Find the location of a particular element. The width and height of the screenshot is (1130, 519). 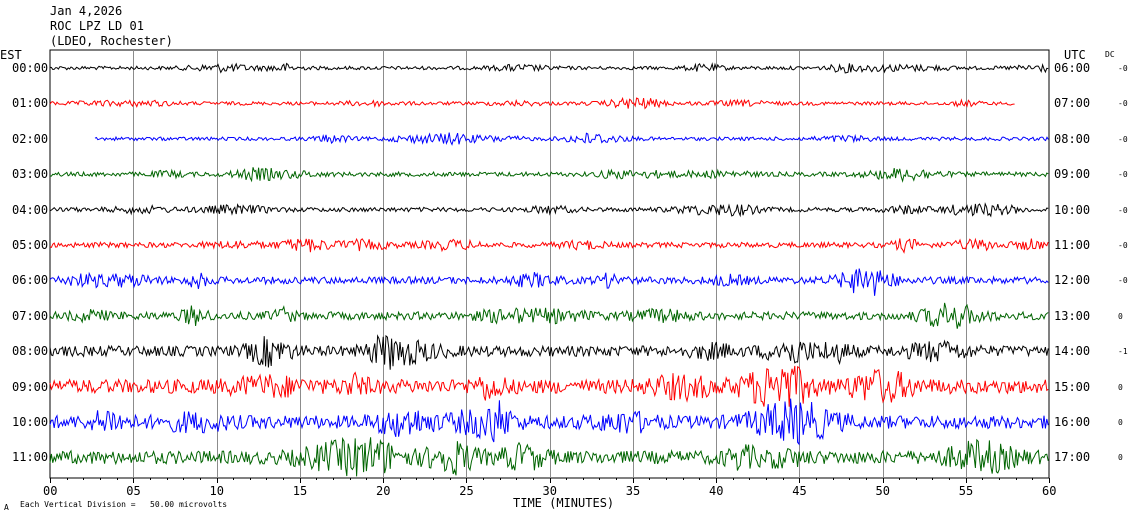

utc-hour-label: 10:00 is located at coordinates (1072, 209).